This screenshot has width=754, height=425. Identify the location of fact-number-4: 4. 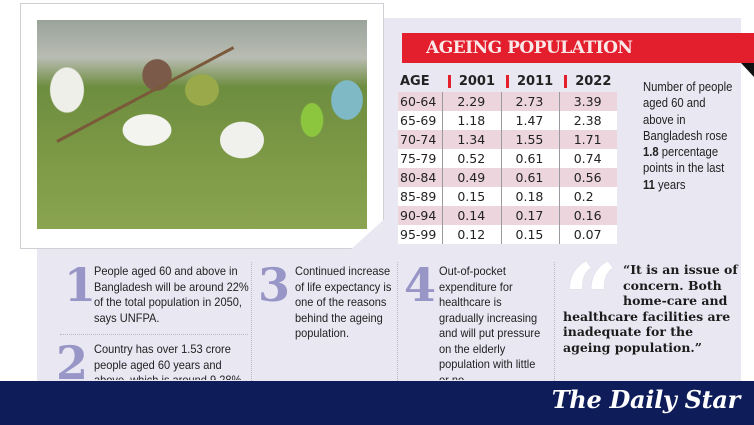
(420, 285).